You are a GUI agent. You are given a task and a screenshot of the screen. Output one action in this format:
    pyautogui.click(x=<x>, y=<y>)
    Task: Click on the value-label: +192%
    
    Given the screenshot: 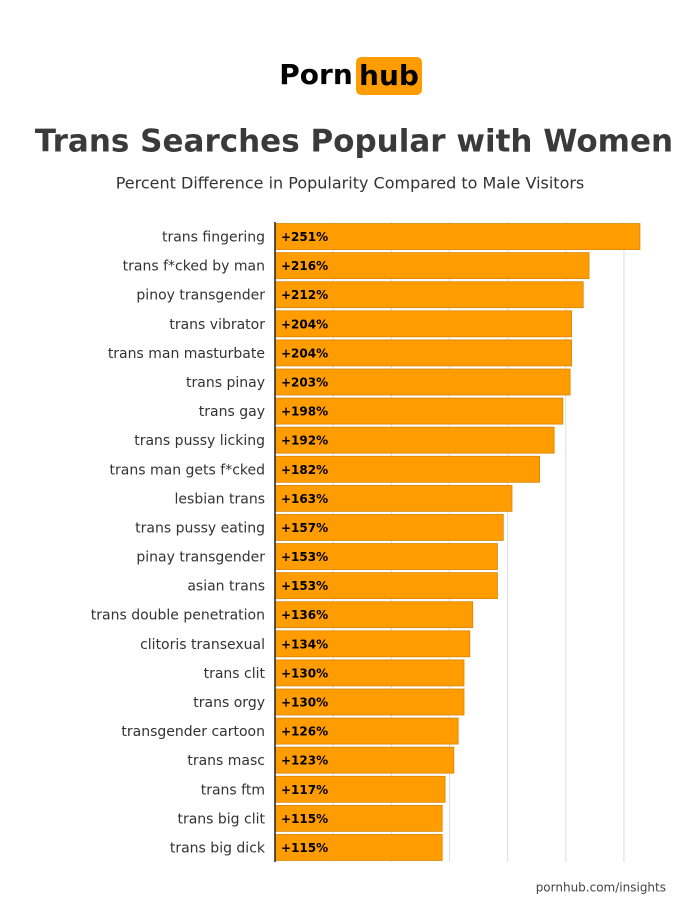 What is the action you would take?
    pyautogui.click(x=304, y=441)
    